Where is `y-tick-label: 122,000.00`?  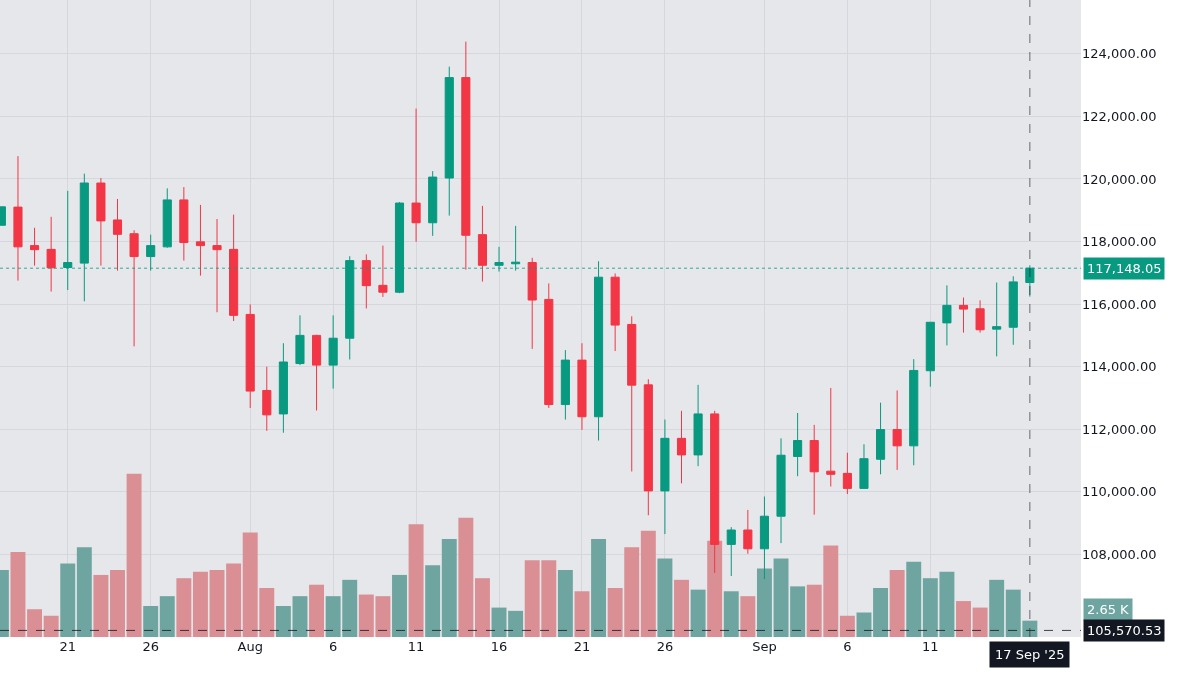 y-tick-label: 122,000.00 is located at coordinates (1119, 116).